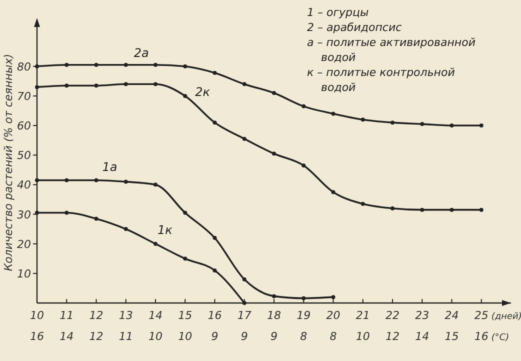 The height and width of the screenshot is (361, 521). What do you see at coordinates (338, 12) in the screenshot?
I see `text: 1 – огурцы` at bounding box center [338, 12].